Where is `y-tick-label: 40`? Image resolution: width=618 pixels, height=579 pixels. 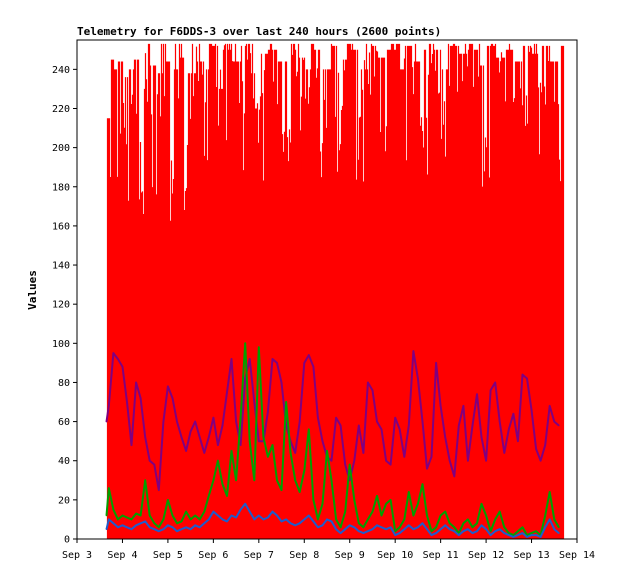
y-tick-label: 40 is located at coordinates (64, 461).